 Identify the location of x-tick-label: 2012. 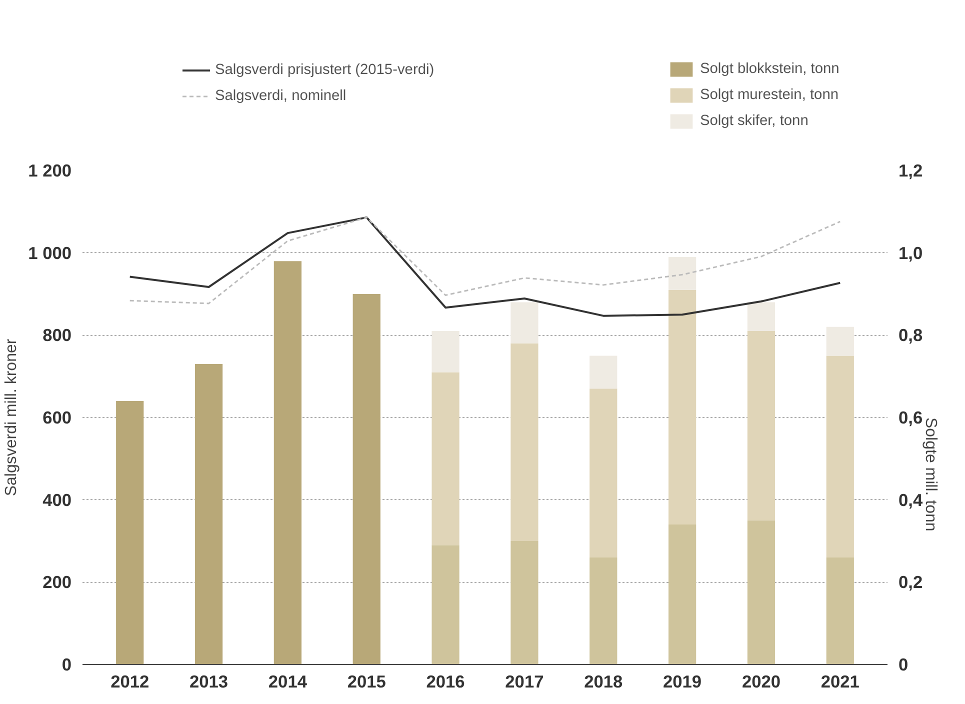
(130, 682).